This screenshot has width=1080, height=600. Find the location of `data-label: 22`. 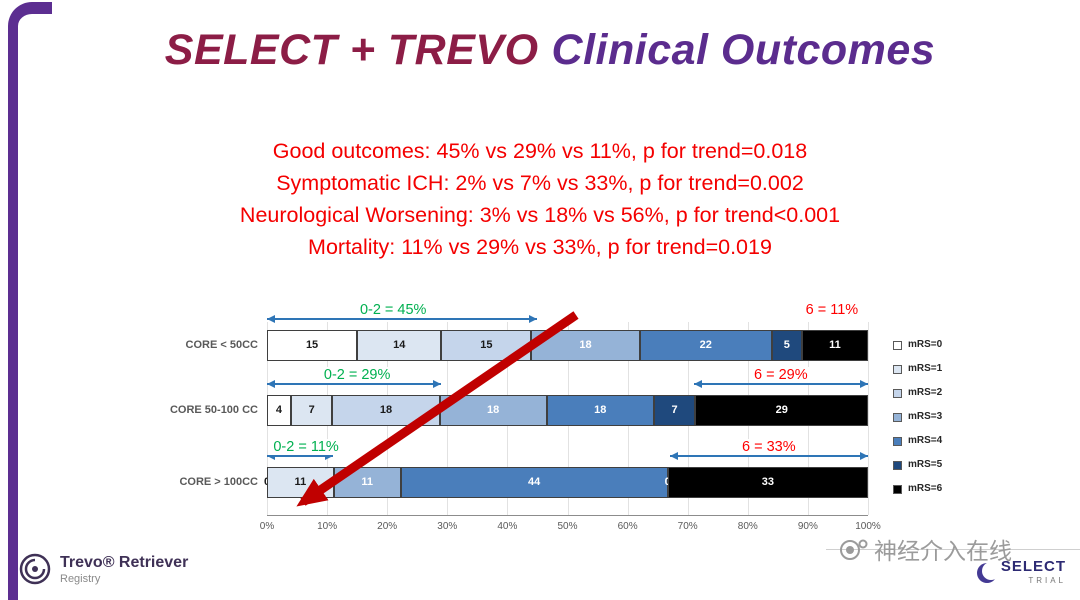

data-label: 22 is located at coordinates (705, 345).